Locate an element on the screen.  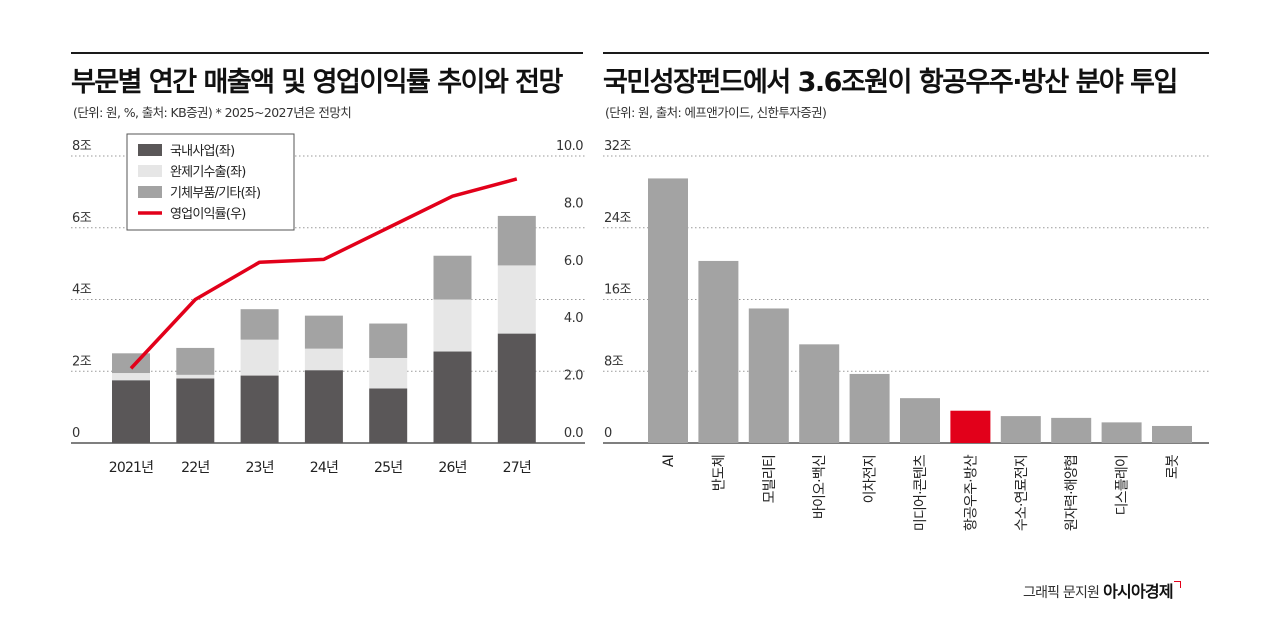
x-tick-label: 24년 is located at coordinates (324, 468).